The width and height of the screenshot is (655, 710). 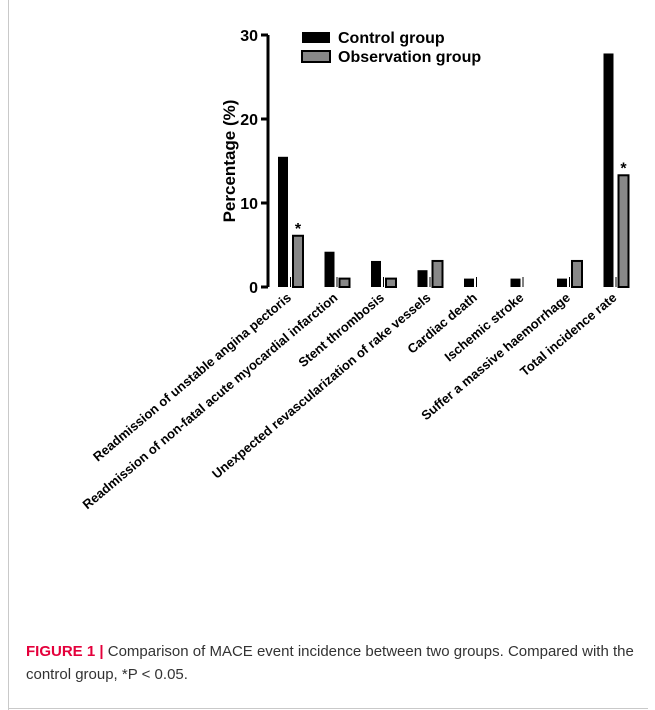 I want to click on figure-frame-left, so click(x=8, y=355).